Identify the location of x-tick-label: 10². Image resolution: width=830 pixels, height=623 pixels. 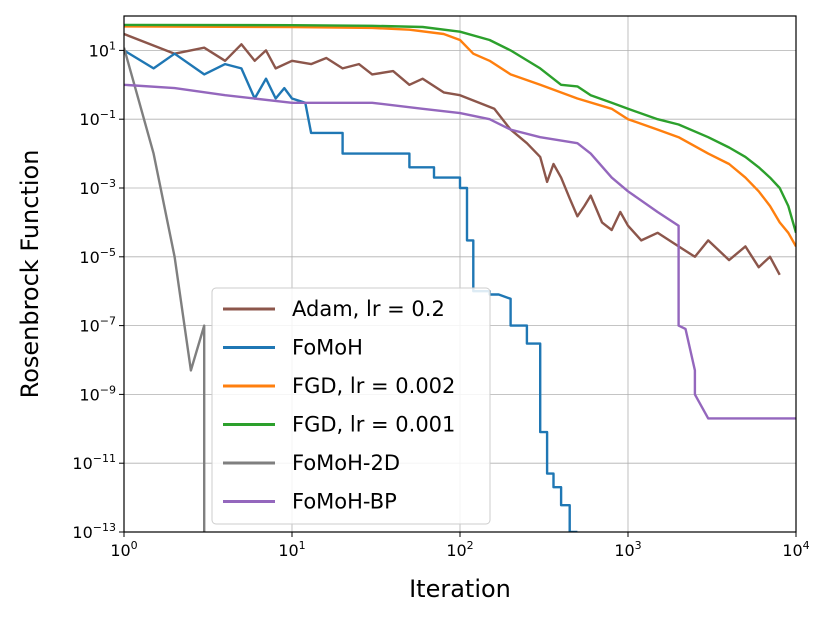
(459, 549).